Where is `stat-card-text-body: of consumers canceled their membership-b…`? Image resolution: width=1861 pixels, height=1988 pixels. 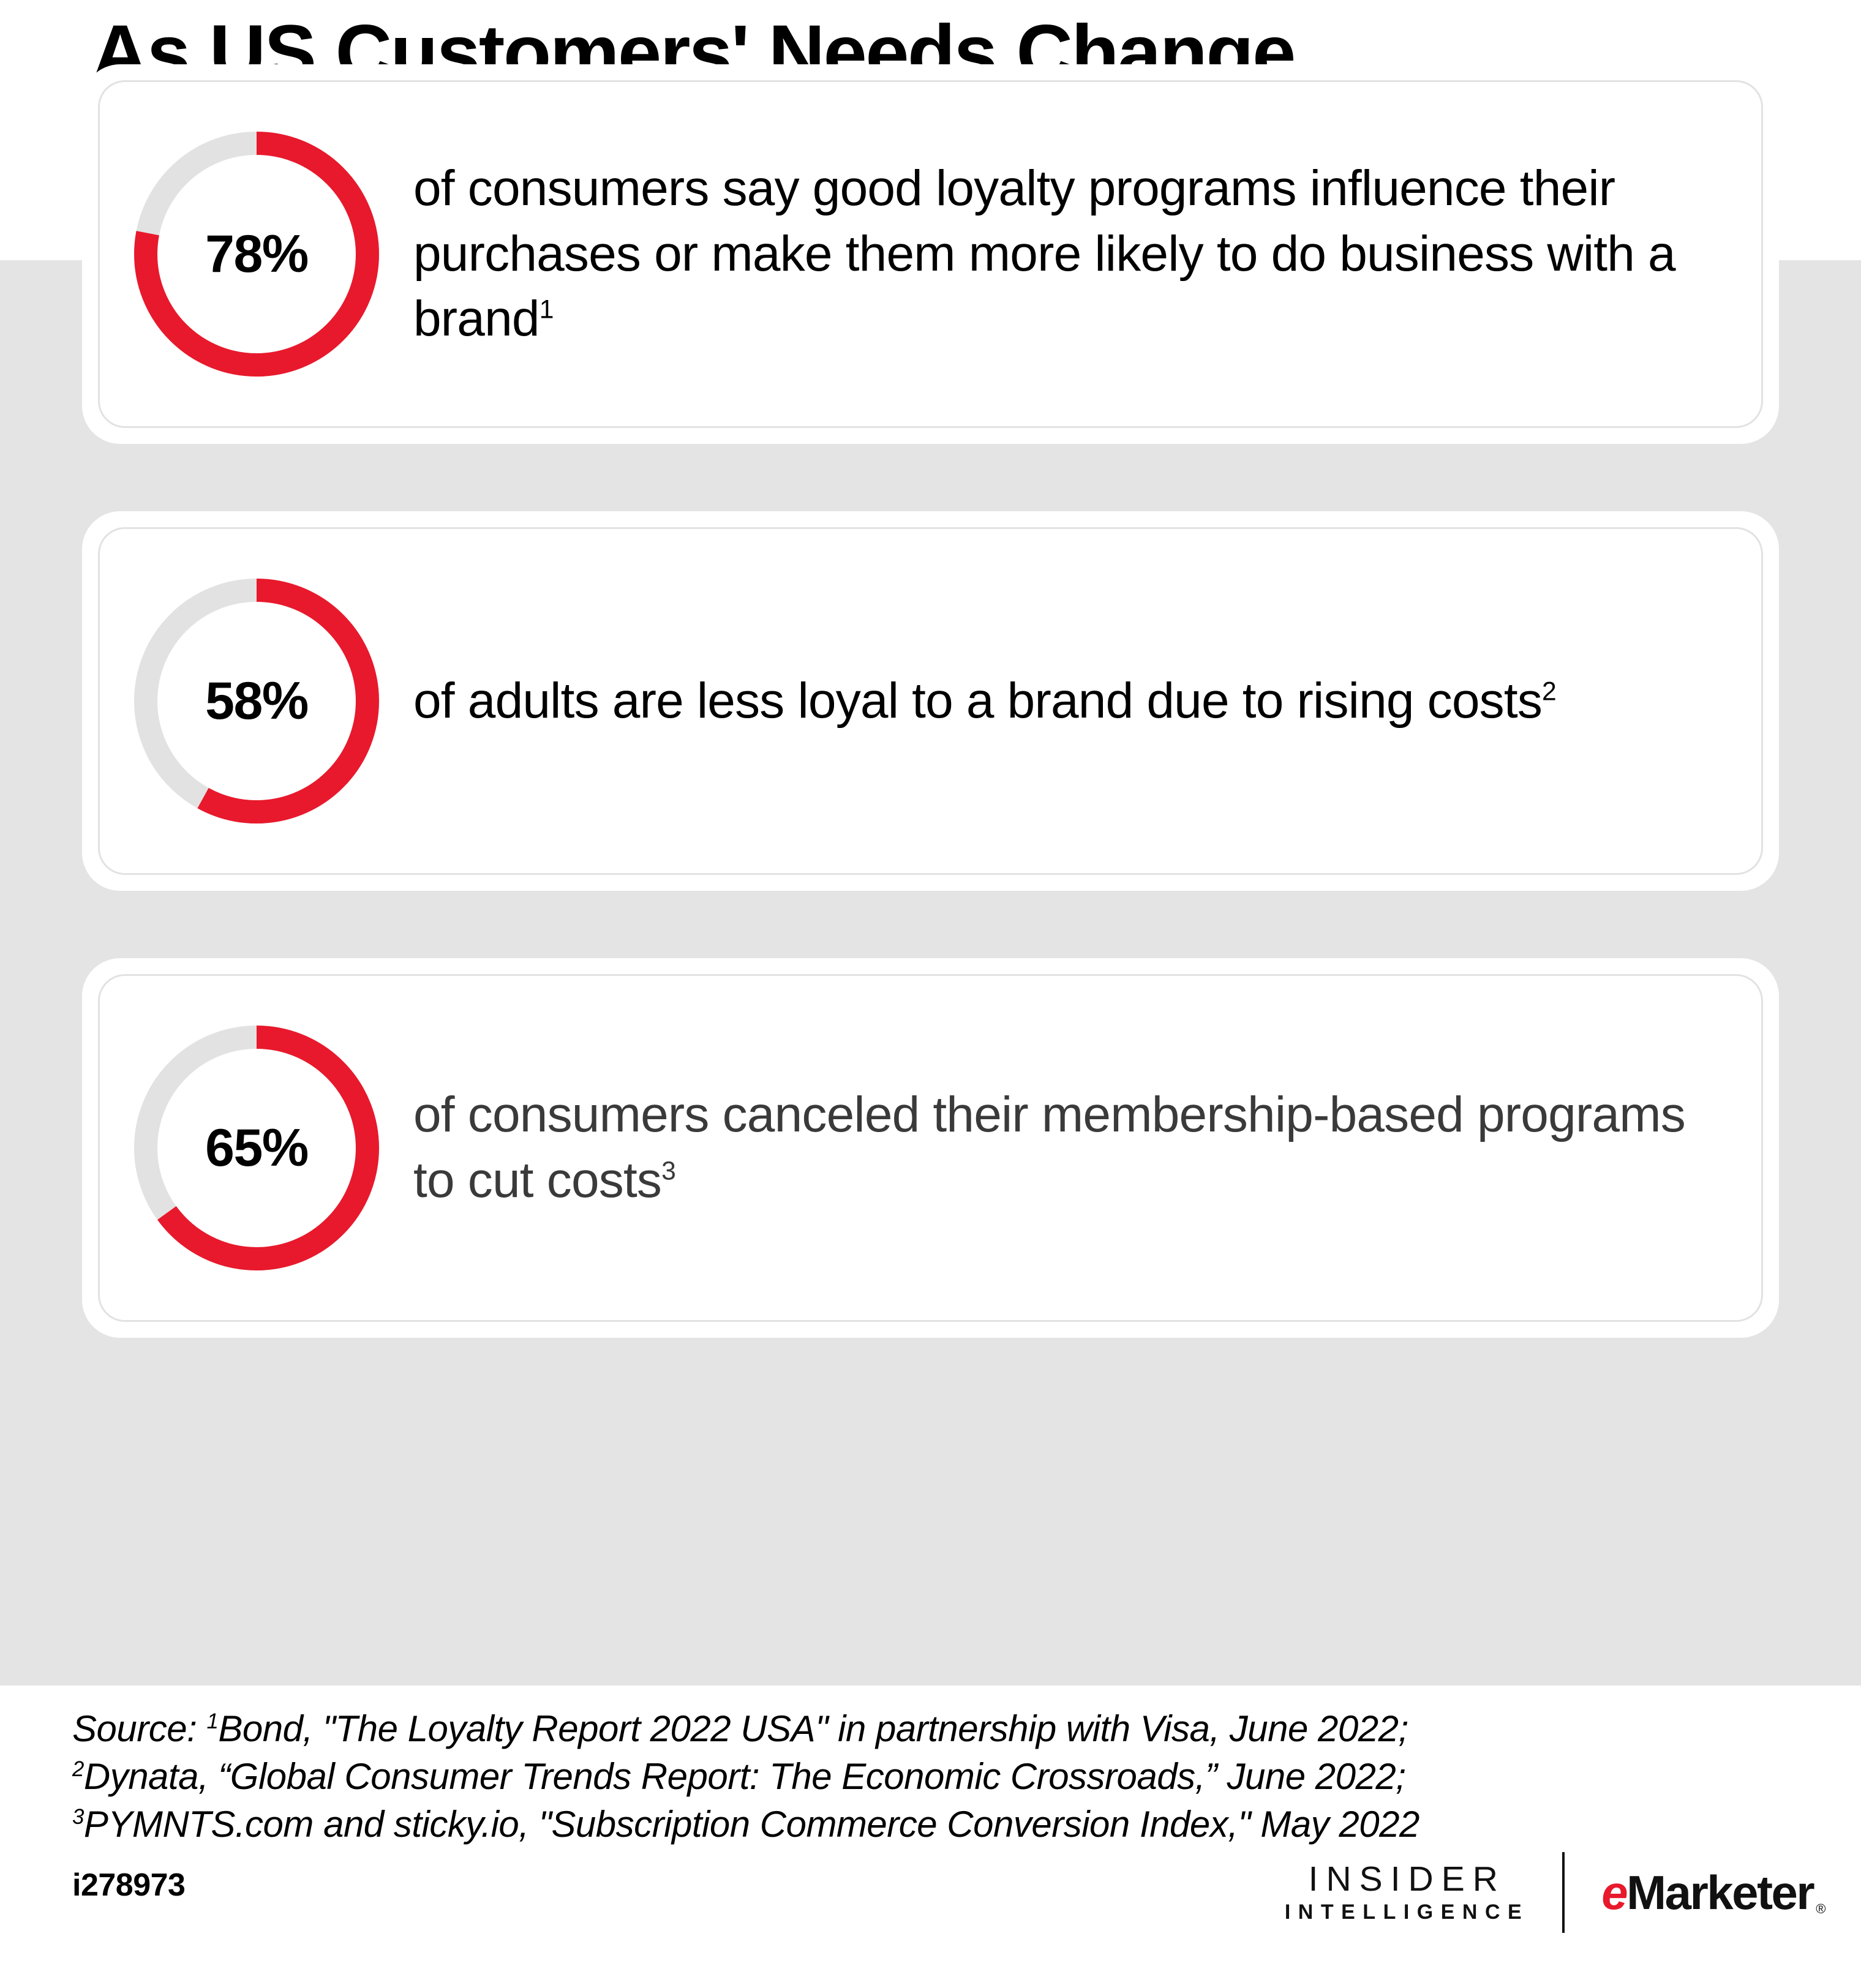 stat-card-text-body: of consumers canceled their membership-b… is located at coordinates (1049, 1147).